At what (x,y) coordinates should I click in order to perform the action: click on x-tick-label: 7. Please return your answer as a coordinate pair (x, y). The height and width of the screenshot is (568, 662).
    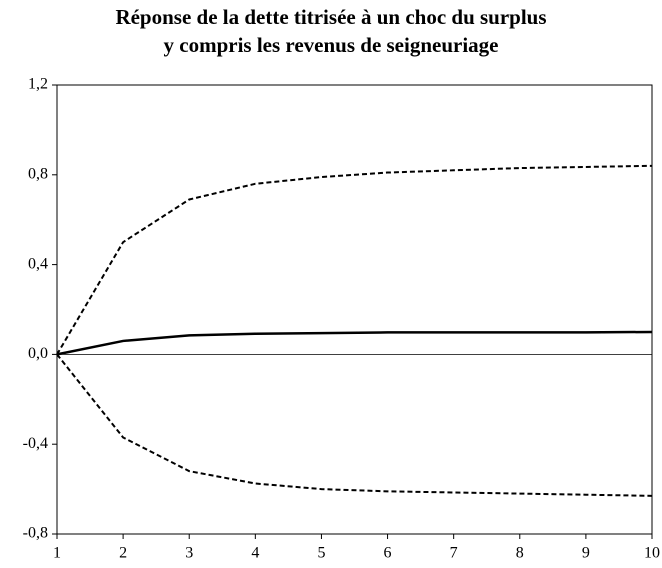
    Looking at the image, I should click on (454, 553).